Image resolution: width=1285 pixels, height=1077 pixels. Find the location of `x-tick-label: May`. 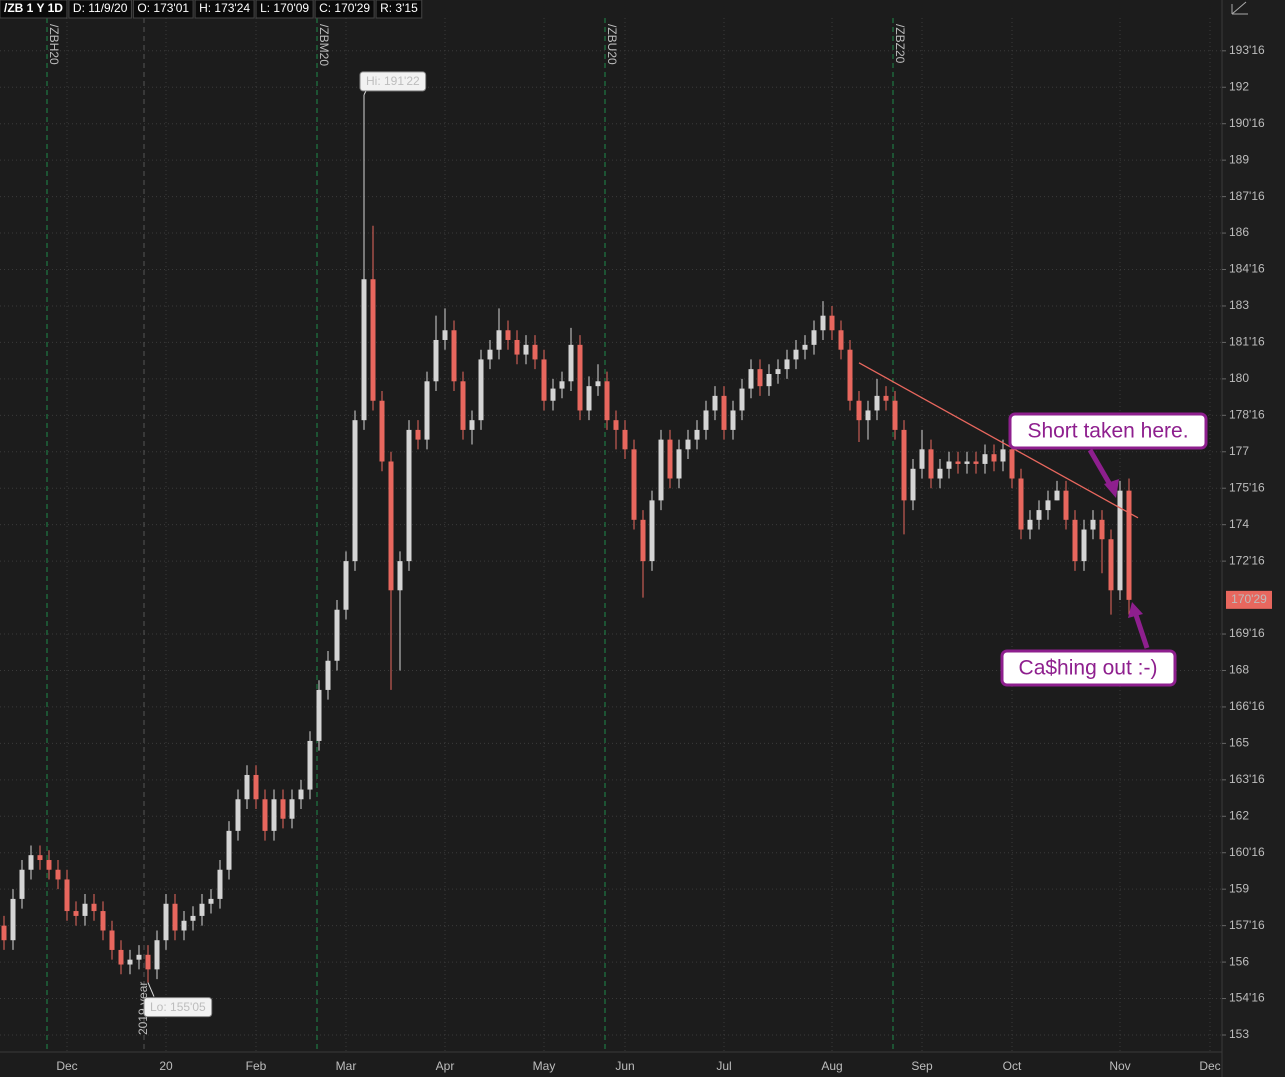

x-tick-label: May is located at coordinates (544, 1066).